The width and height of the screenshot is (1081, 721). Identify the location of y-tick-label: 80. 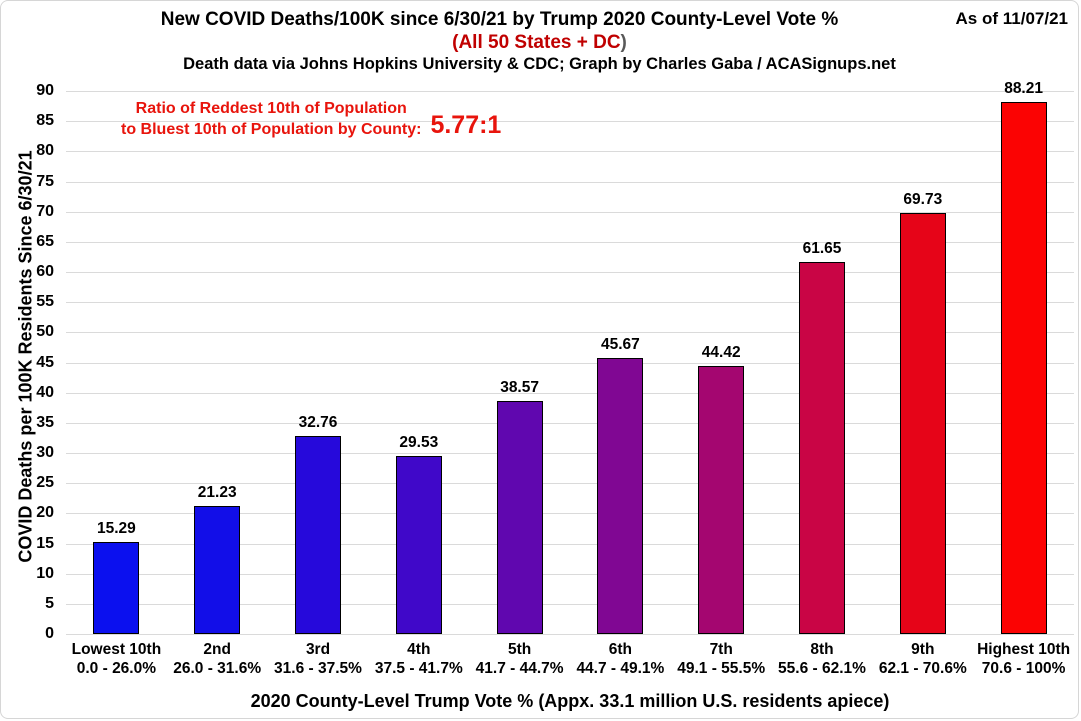
(45, 151).